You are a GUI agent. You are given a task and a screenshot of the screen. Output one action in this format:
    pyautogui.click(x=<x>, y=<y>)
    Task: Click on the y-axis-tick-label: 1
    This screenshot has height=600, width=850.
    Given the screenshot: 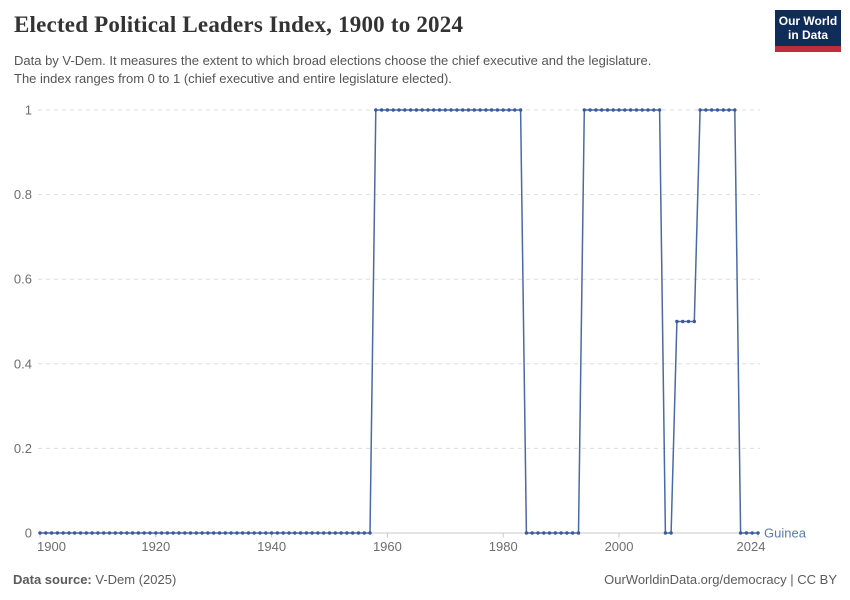 What is the action you would take?
    pyautogui.click(x=28, y=110)
    